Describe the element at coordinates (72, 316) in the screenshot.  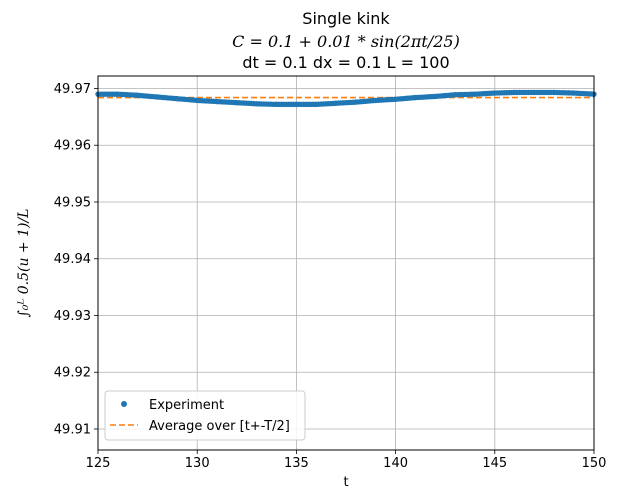
I see `y-tick-label: 49.93` at that location.